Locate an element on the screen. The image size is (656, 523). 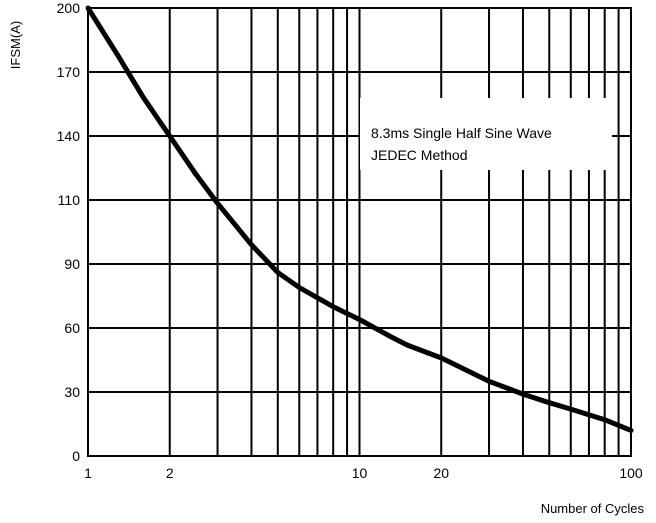
x-tick-label: 1 is located at coordinates (88, 473).